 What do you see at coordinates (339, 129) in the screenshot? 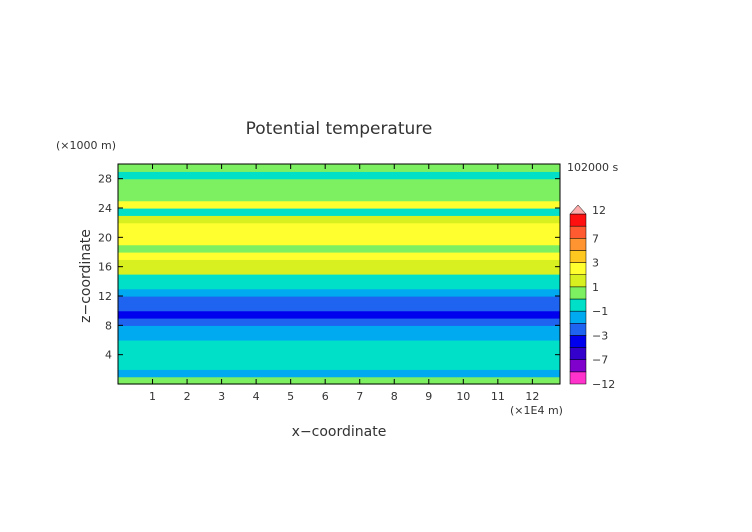
I see `chart-title: Potential temperature` at bounding box center [339, 129].